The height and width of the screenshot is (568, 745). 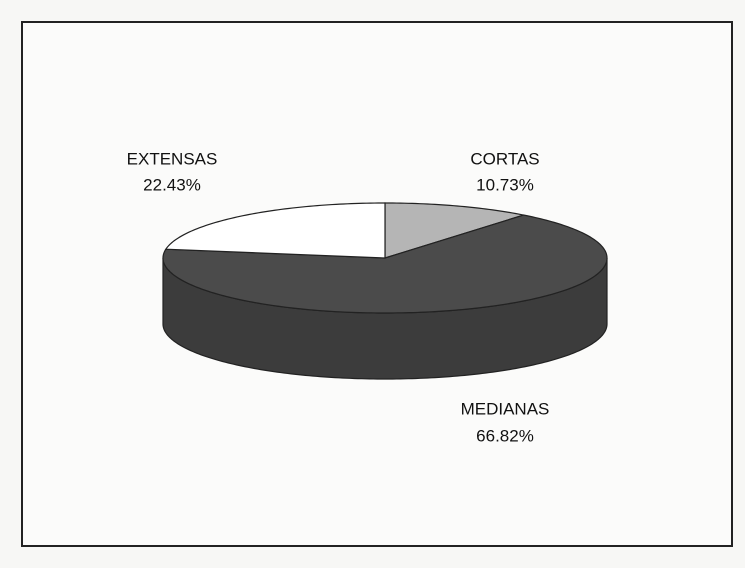 I want to click on slice-value-label: 10.73%, so click(x=505, y=184).